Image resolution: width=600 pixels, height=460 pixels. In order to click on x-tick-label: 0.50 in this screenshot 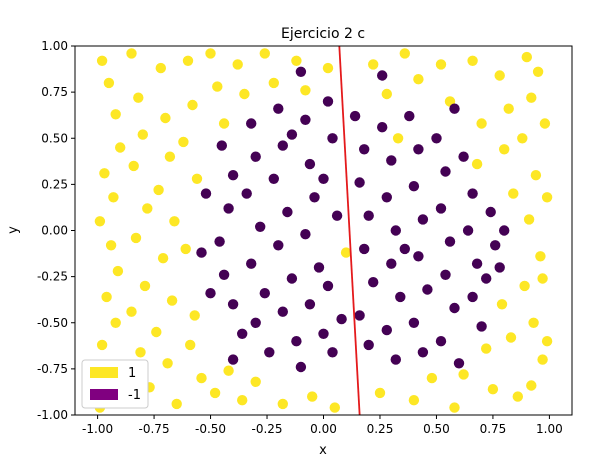, I will do `click(436, 429)`.